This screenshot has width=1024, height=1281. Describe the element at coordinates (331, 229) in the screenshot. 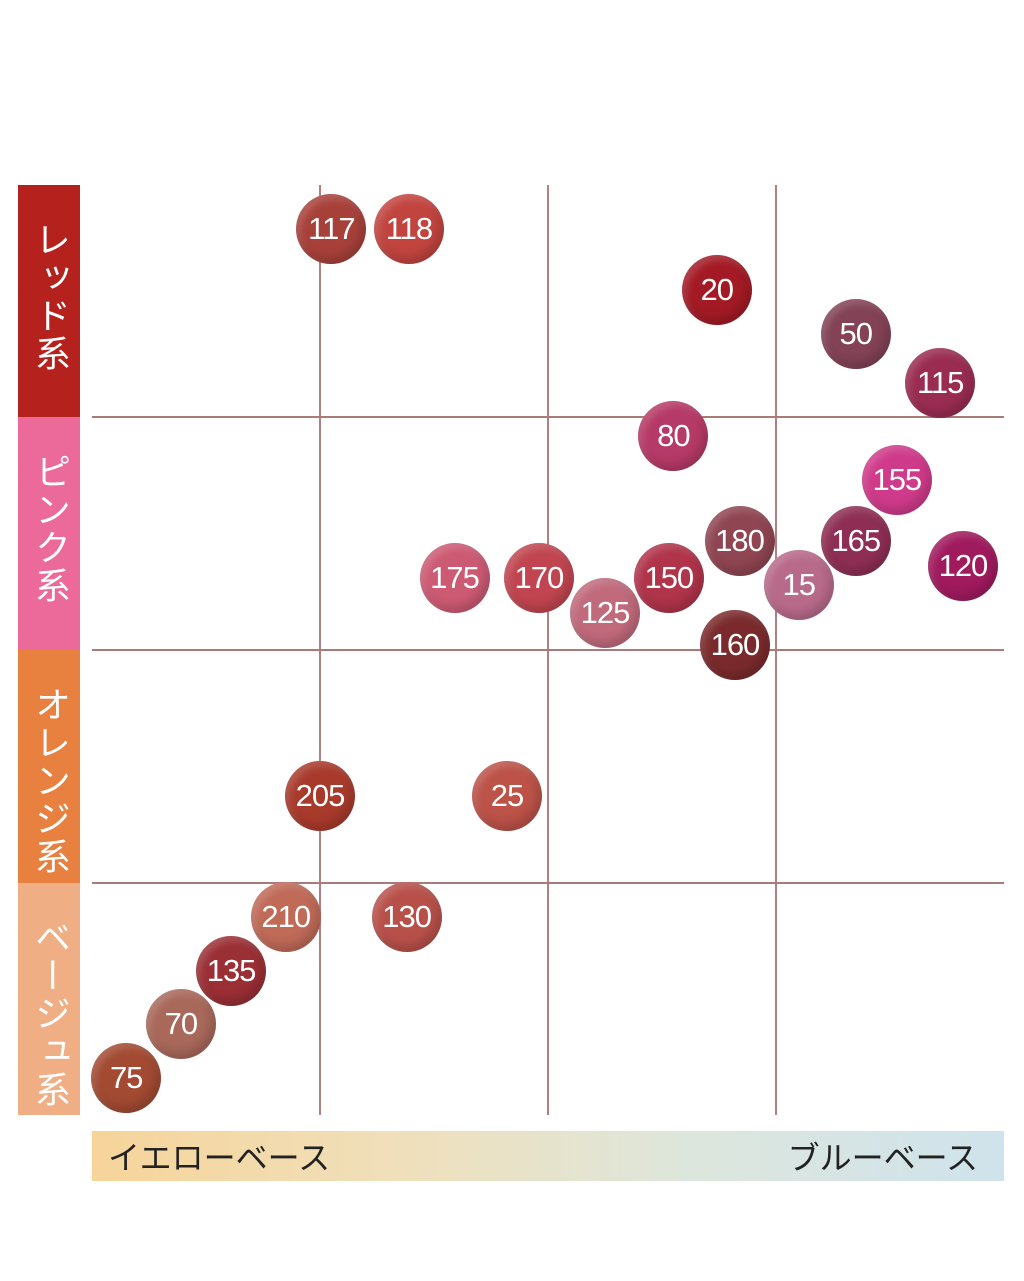

I see `shade-point-117: 117` at that location.